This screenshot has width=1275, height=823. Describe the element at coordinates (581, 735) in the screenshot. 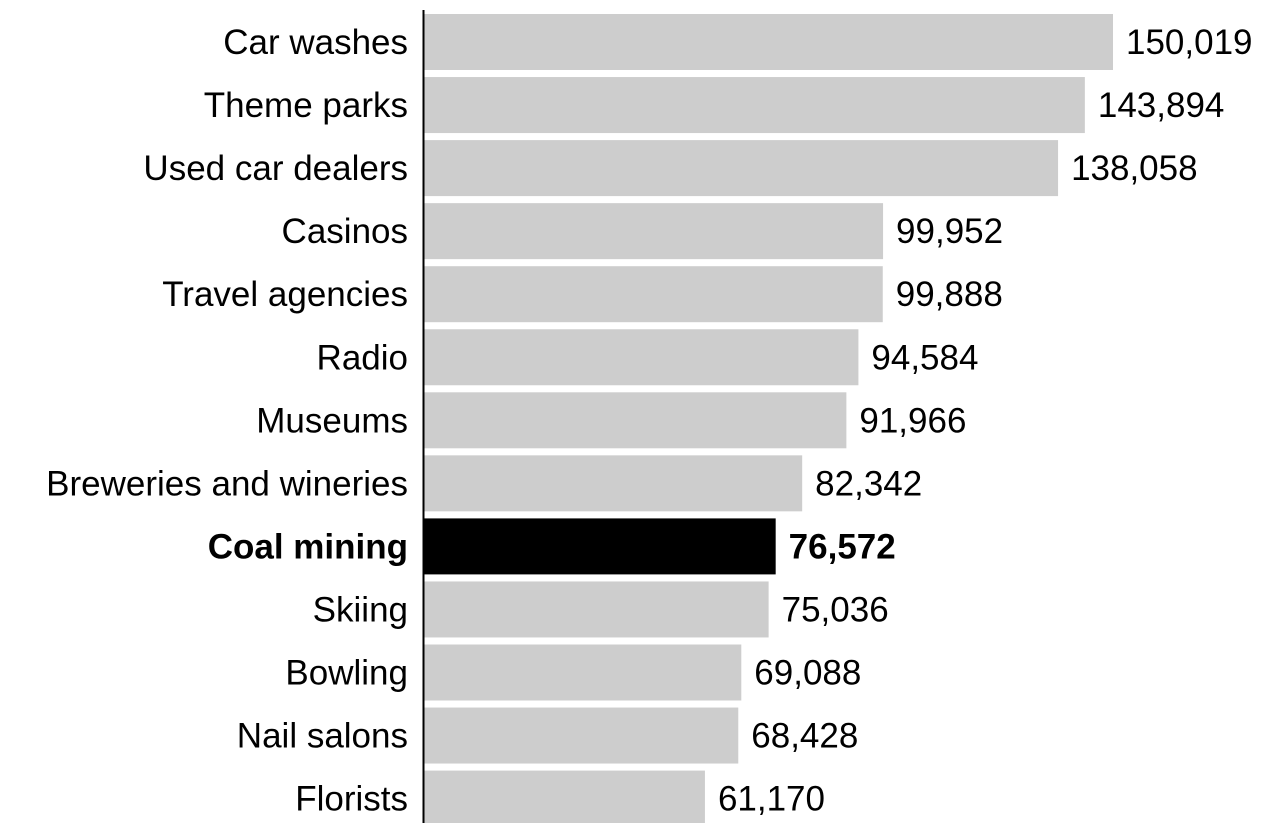

I see `bar-nail-salons` at that location.